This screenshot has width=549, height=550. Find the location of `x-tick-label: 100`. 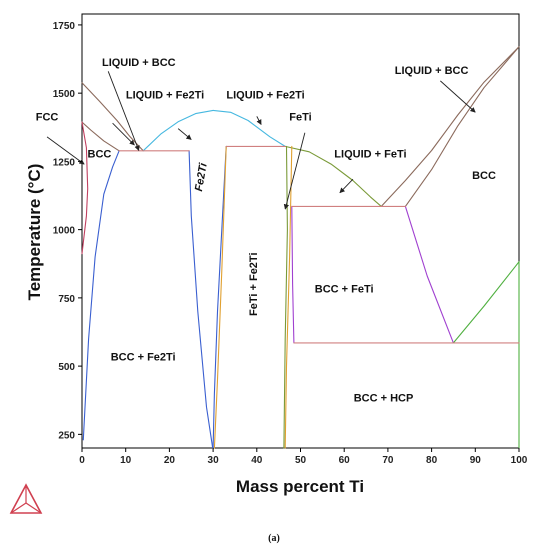

x-tick-label: 100 is located at coordinates (519, 460).